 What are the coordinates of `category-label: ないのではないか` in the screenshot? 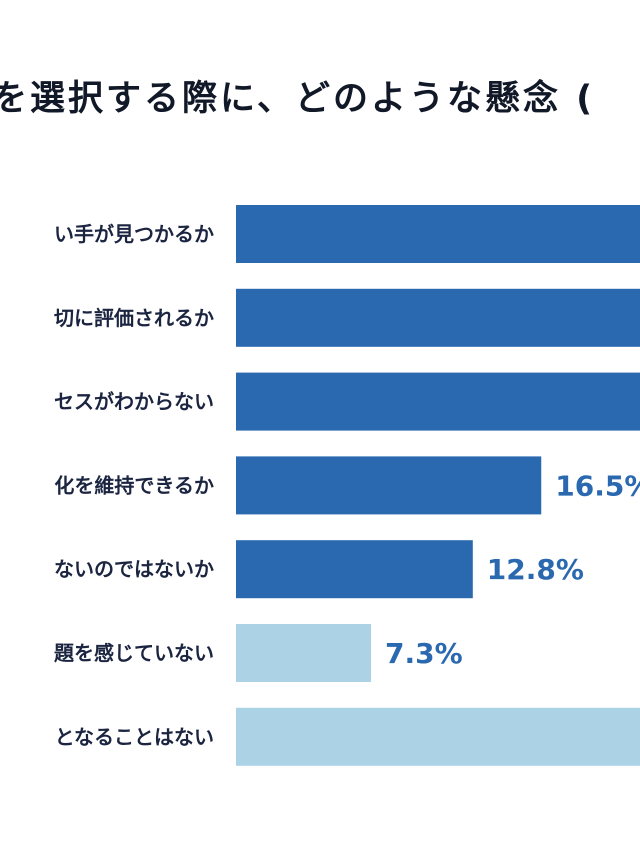 It's located at (134, 569).